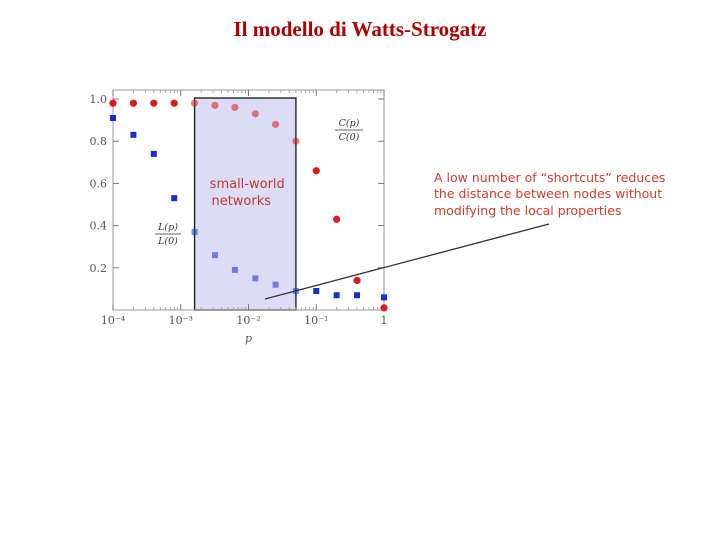 The height and width of the screenshot is (540, 720). I want to click on y-tick-label: 0.6, so click(99, 183).